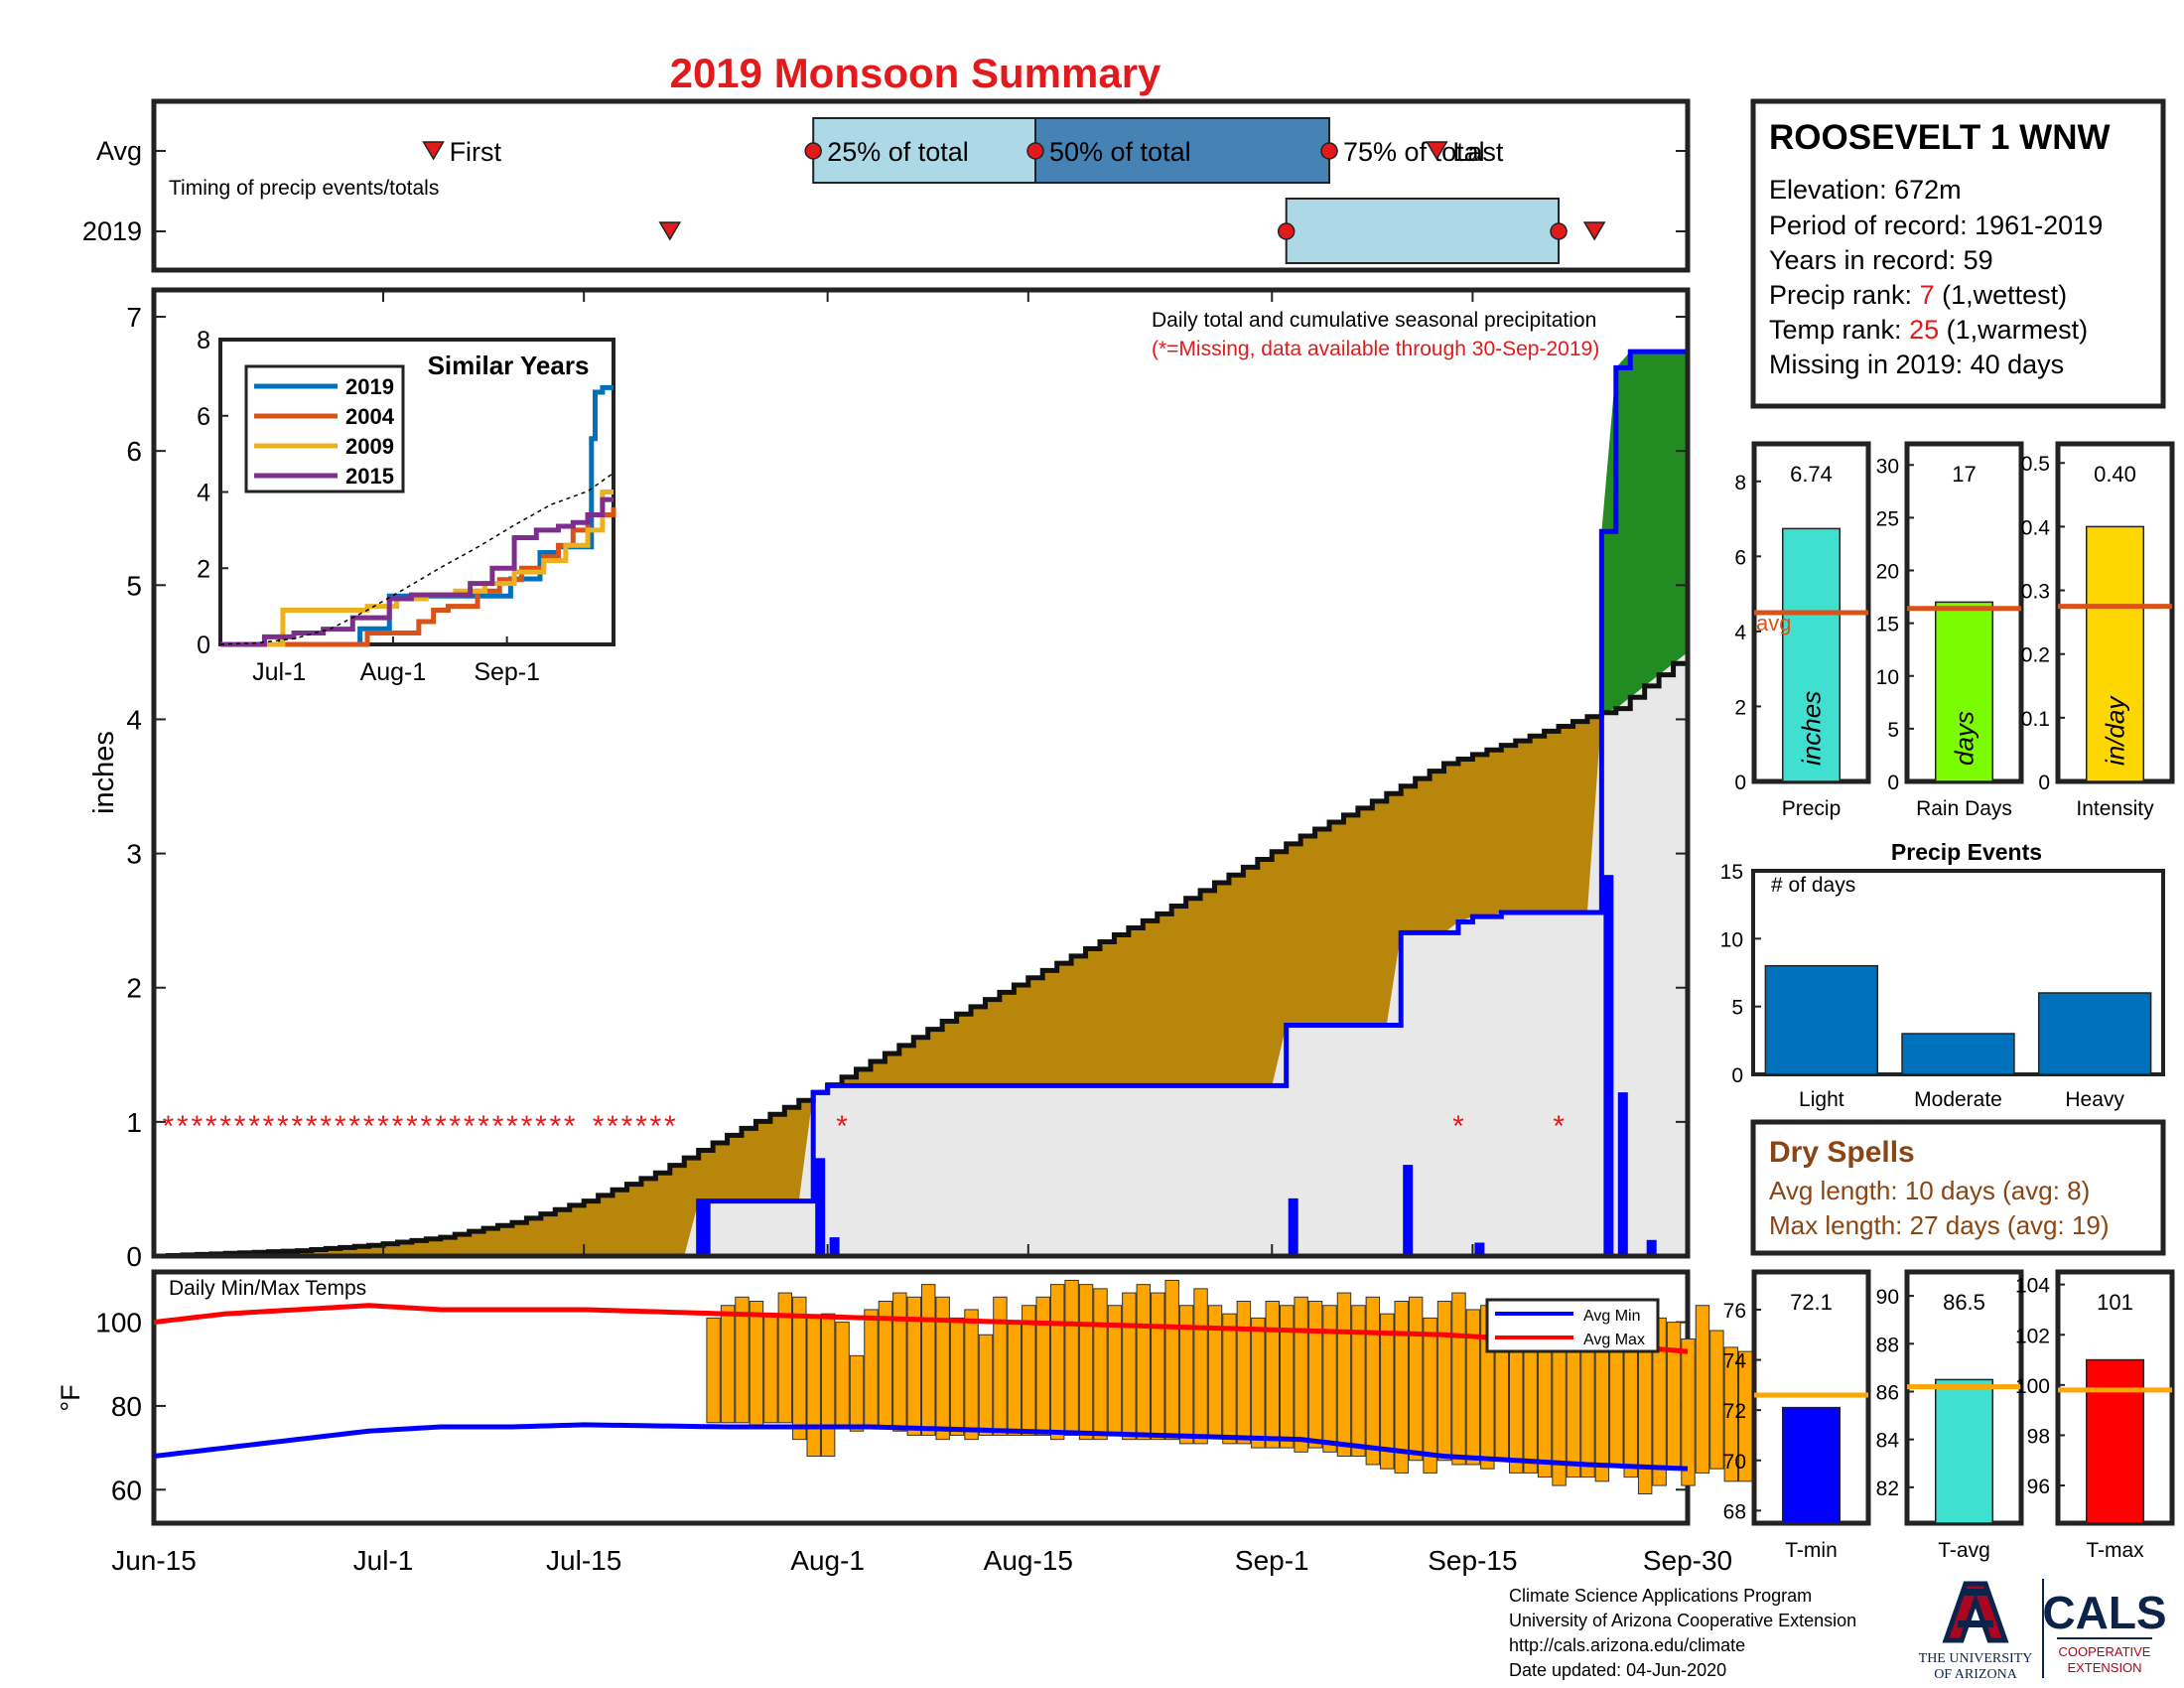 The image size is (2184, 1688). Describe the element at coordinates (1737, 1075) in the screenshot. I see `events-y-tick-label: 0` at that location.